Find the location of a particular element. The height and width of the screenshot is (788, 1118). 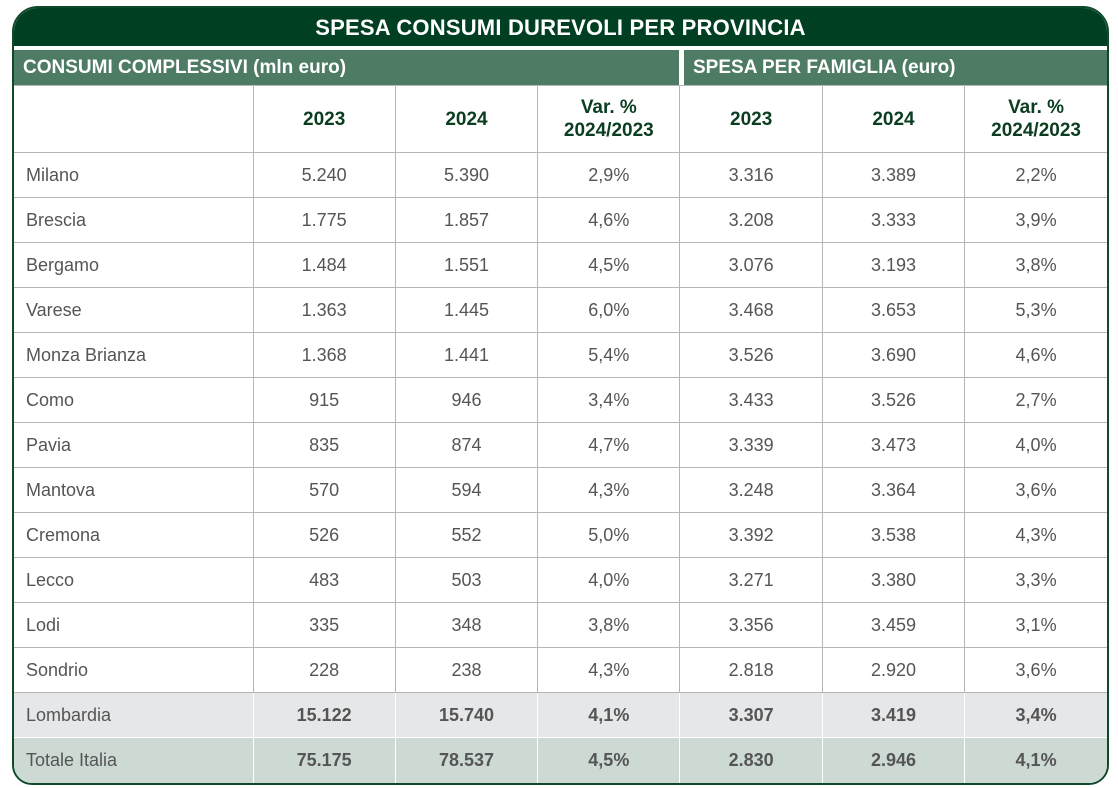

table-cell: 3.076 is located at coordinates (751, 265).